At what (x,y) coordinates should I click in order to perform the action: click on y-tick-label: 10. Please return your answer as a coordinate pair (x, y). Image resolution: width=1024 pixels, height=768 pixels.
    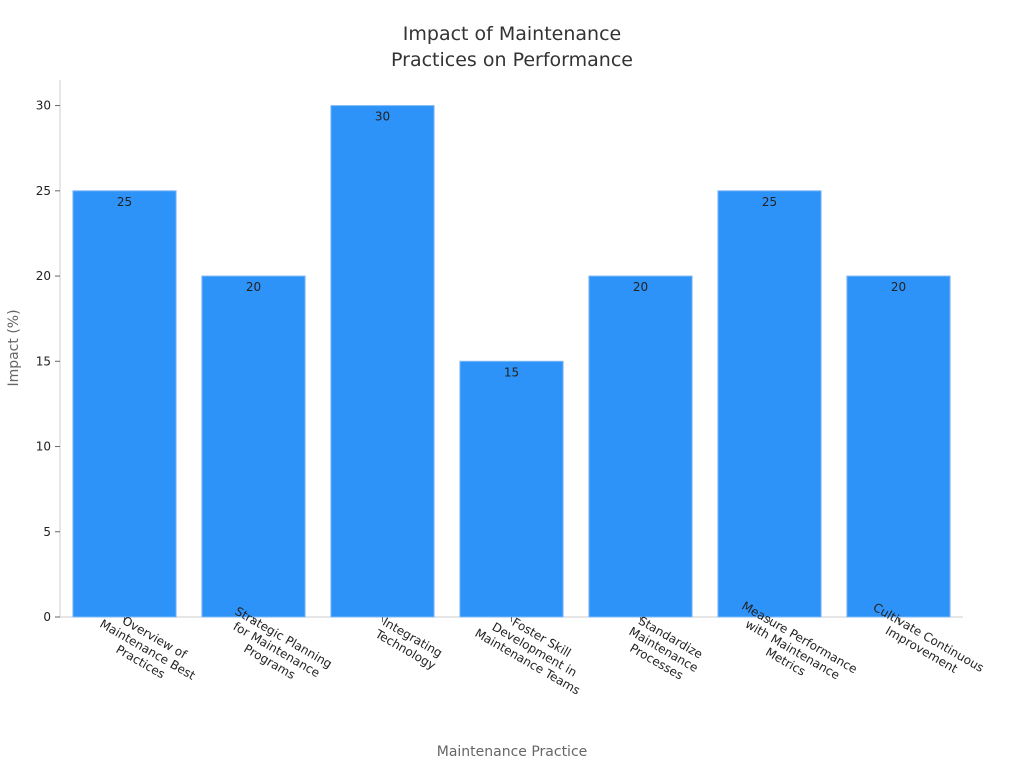
    Looking at the image, I should click on (43, 447).